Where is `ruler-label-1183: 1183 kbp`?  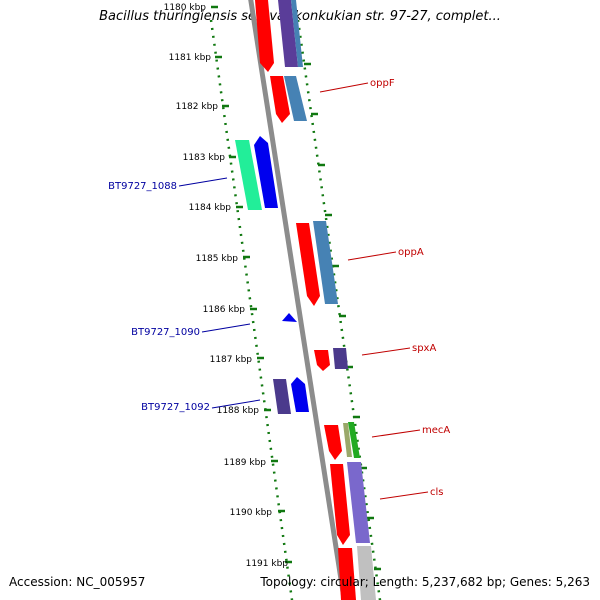
ruler-label-1183: 1183 kbp is located at coordinates (204, 158).